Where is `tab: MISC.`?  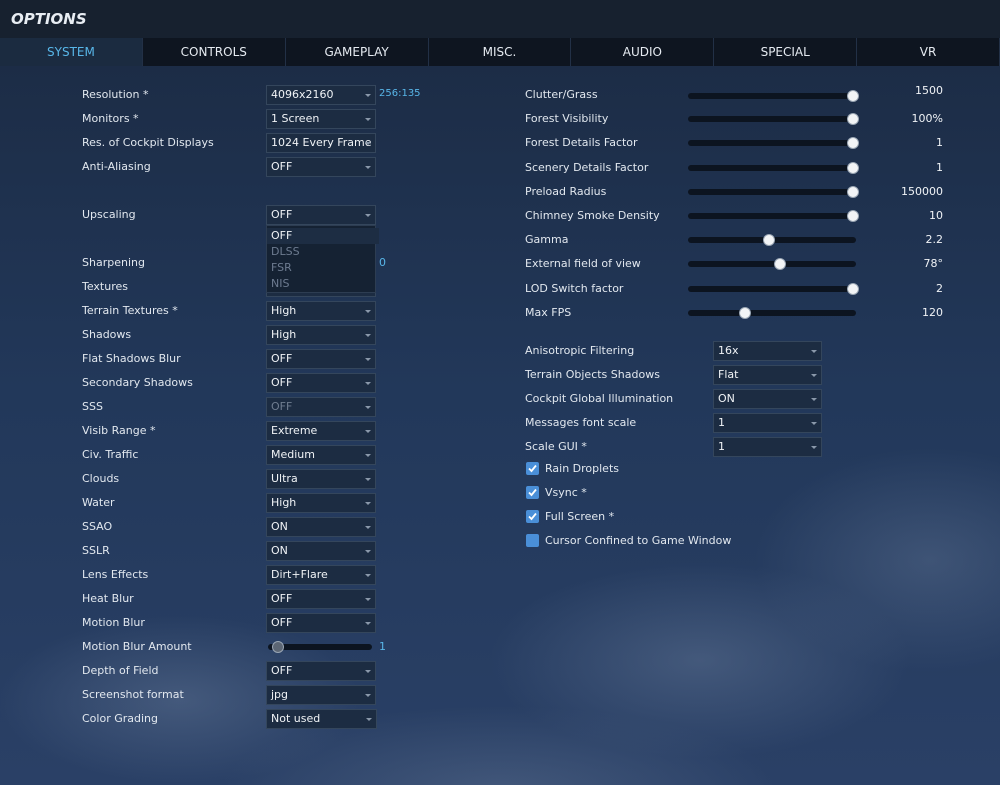 tab: MISC. is located at coordinates (500, 52).